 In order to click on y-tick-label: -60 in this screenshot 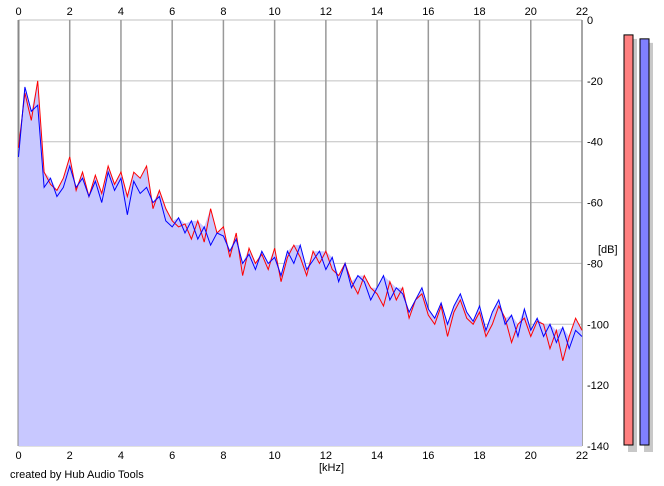, I will do `click(595, 204)`.